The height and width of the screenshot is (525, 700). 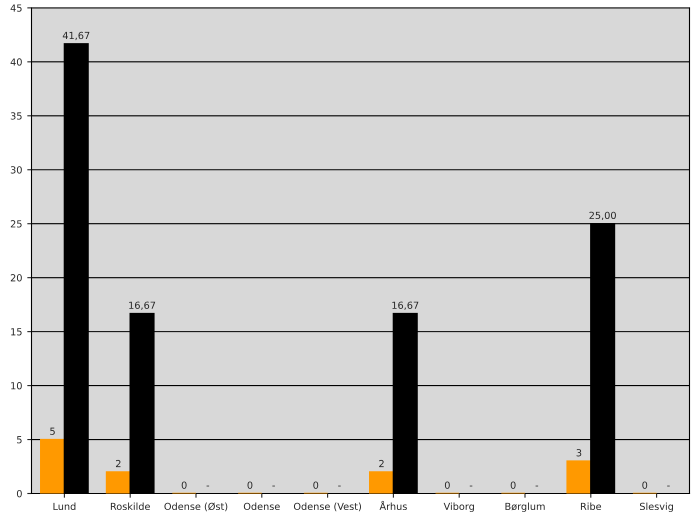 What do you see at coordinates (262, 506) in the screenshot?
I see `x-tick-label: Odense` at bounding box center [262, 506].